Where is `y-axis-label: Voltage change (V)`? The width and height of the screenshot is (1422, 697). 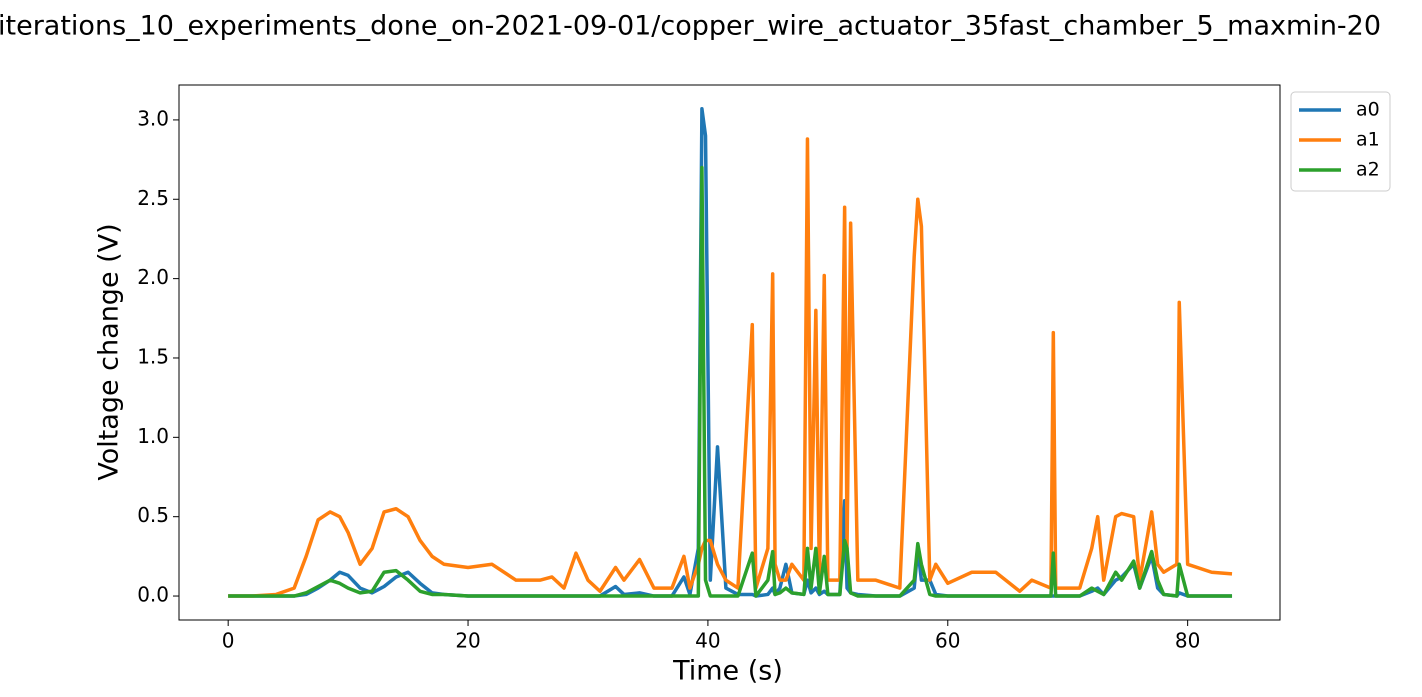
y-axis-label: Voltage change (V) is located at coordinates (109, 351).